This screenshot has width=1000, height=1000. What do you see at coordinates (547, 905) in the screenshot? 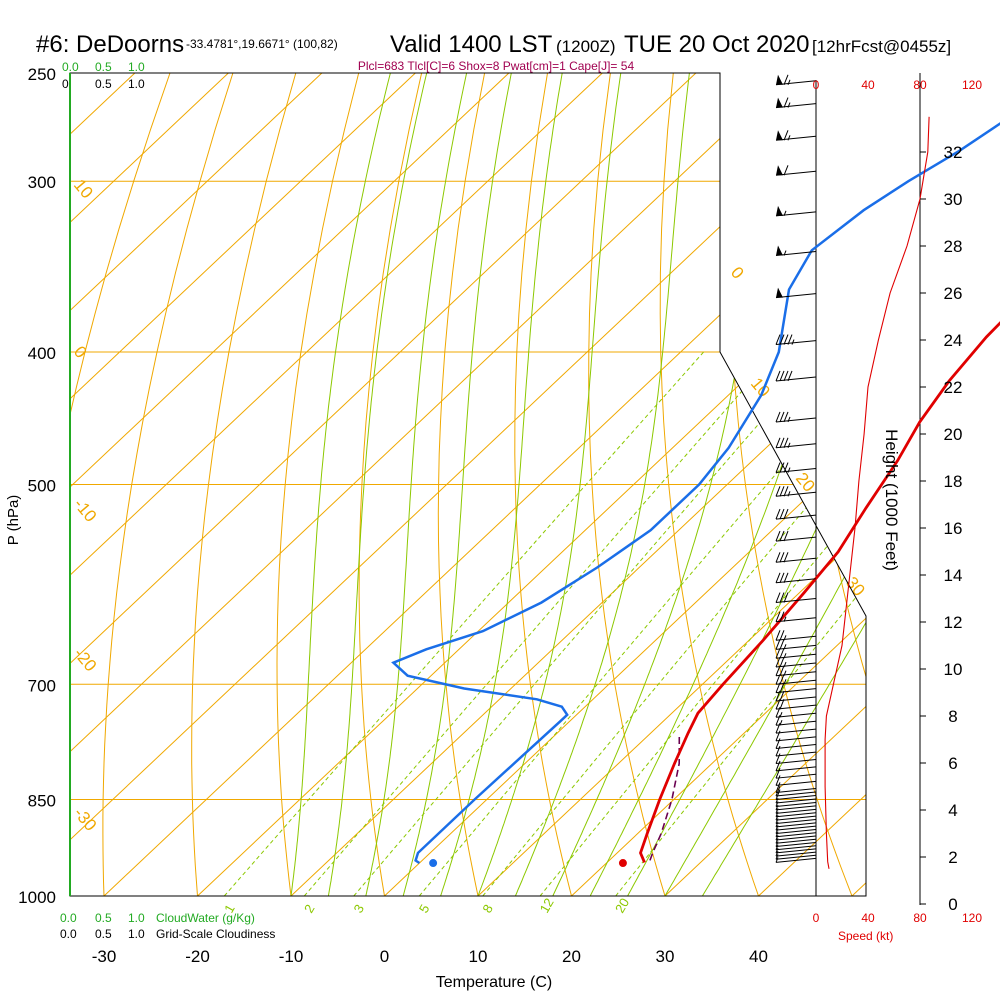
I see `mixing-ratio-label: 12` at bounding box center [547, 905].